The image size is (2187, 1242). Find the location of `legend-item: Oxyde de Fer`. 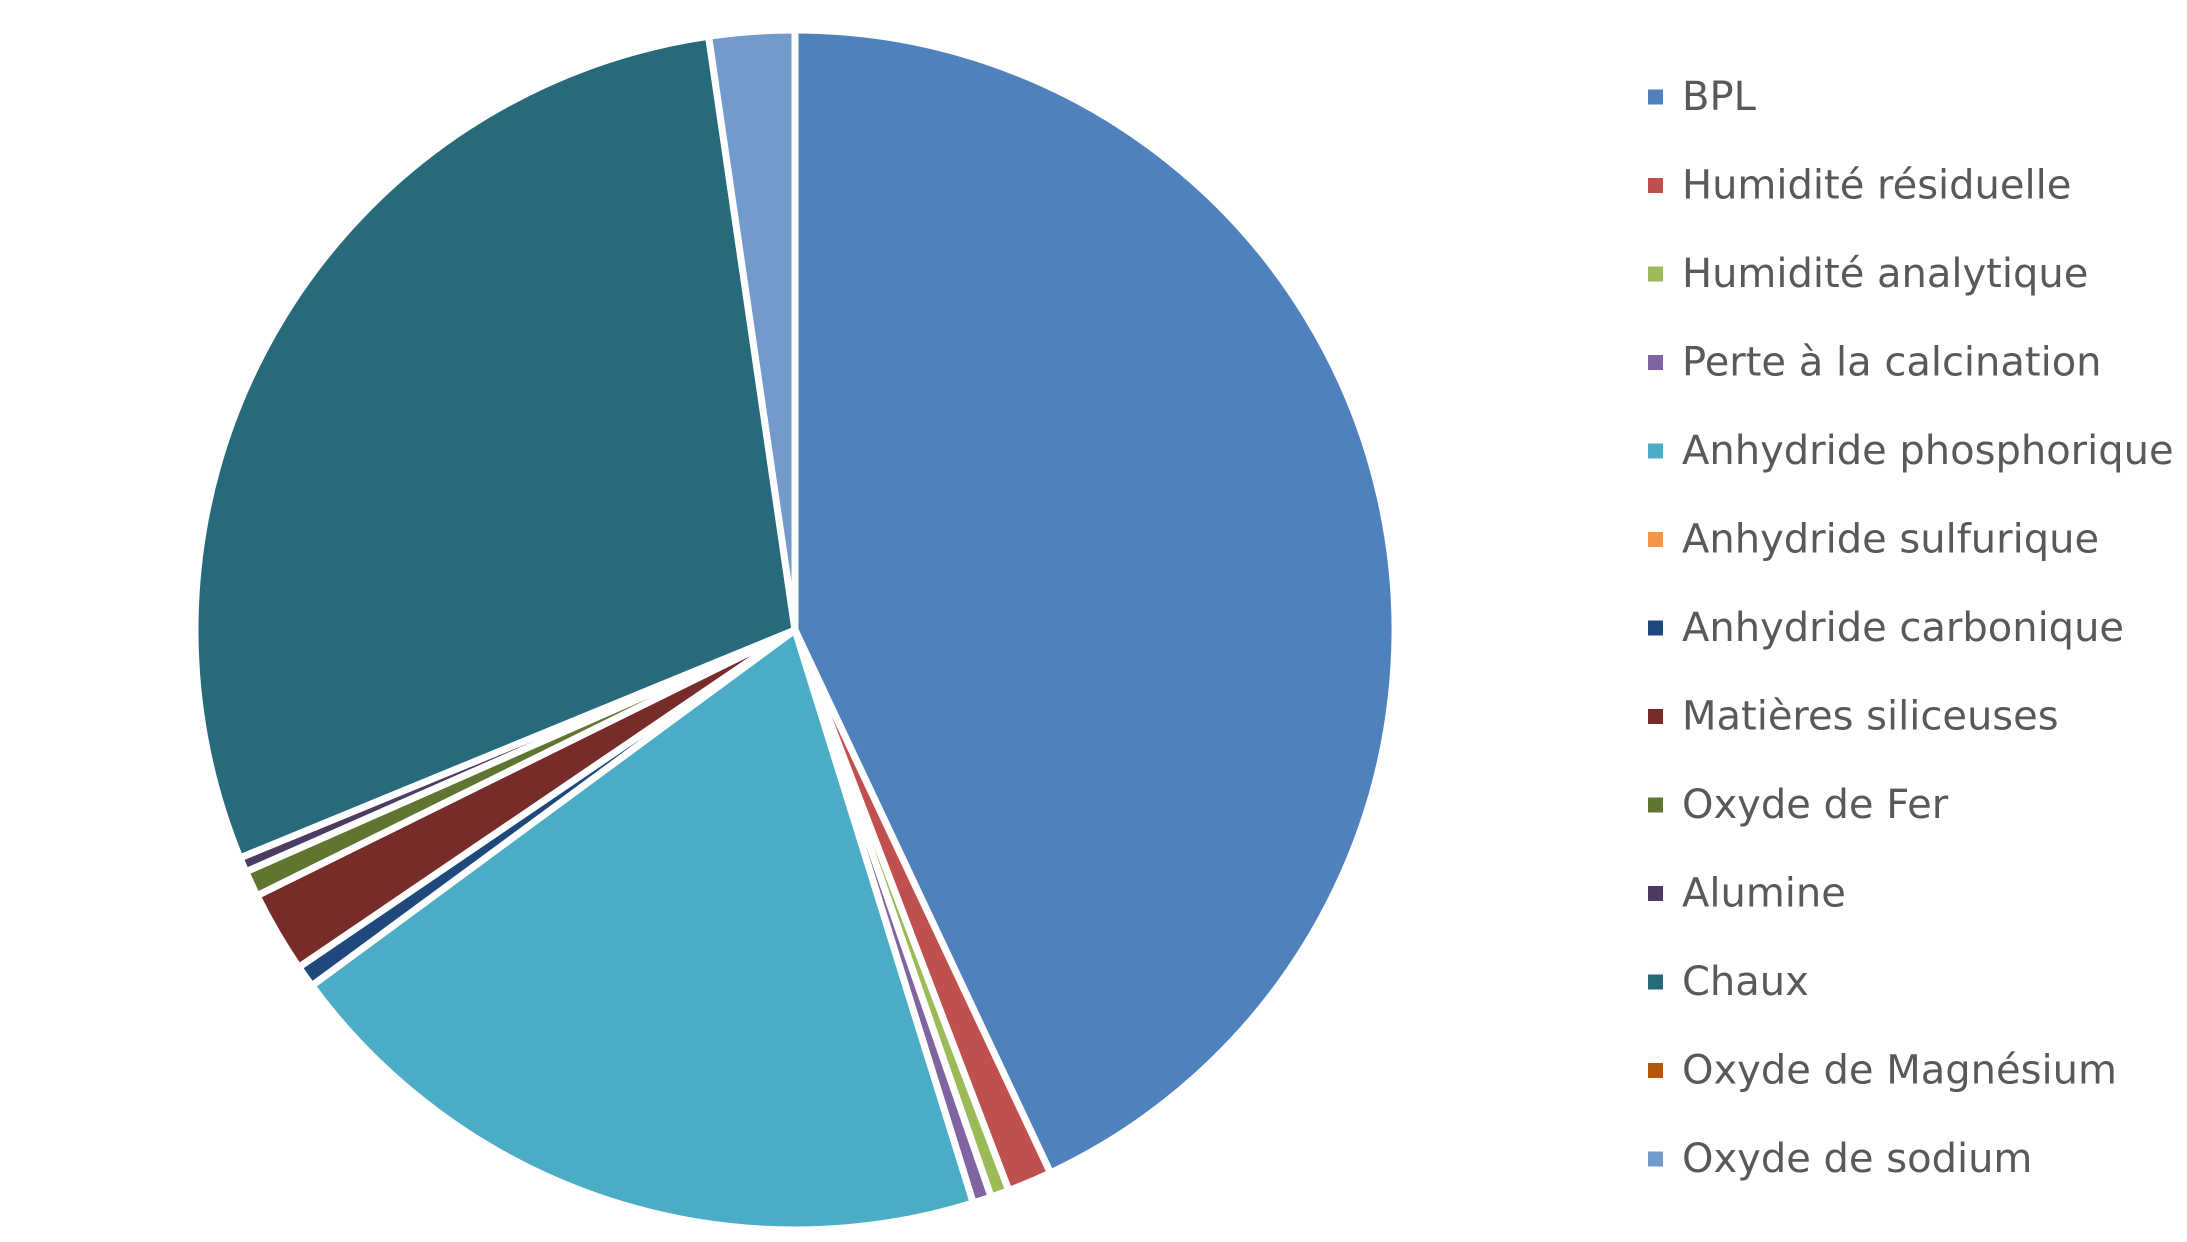

legend-item: Oxyde de Fer is located at coordinates (1798, 805).